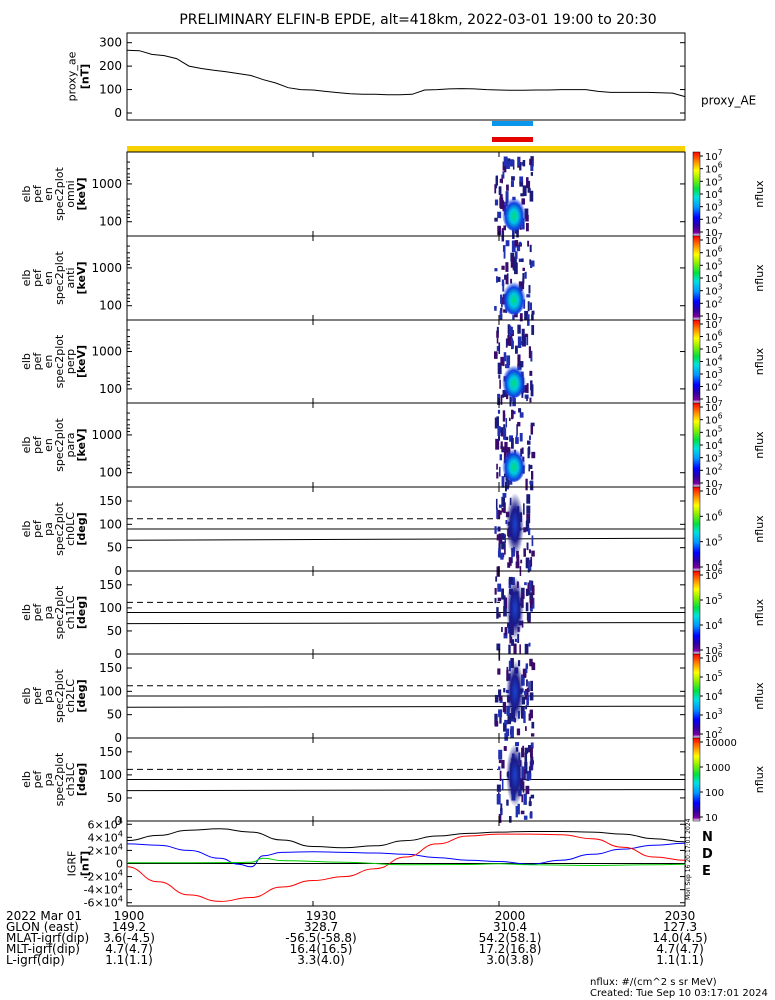 This screenshot has height=1000, width=775. I want to click on xrow-value: 149.2, so click(129, 927).